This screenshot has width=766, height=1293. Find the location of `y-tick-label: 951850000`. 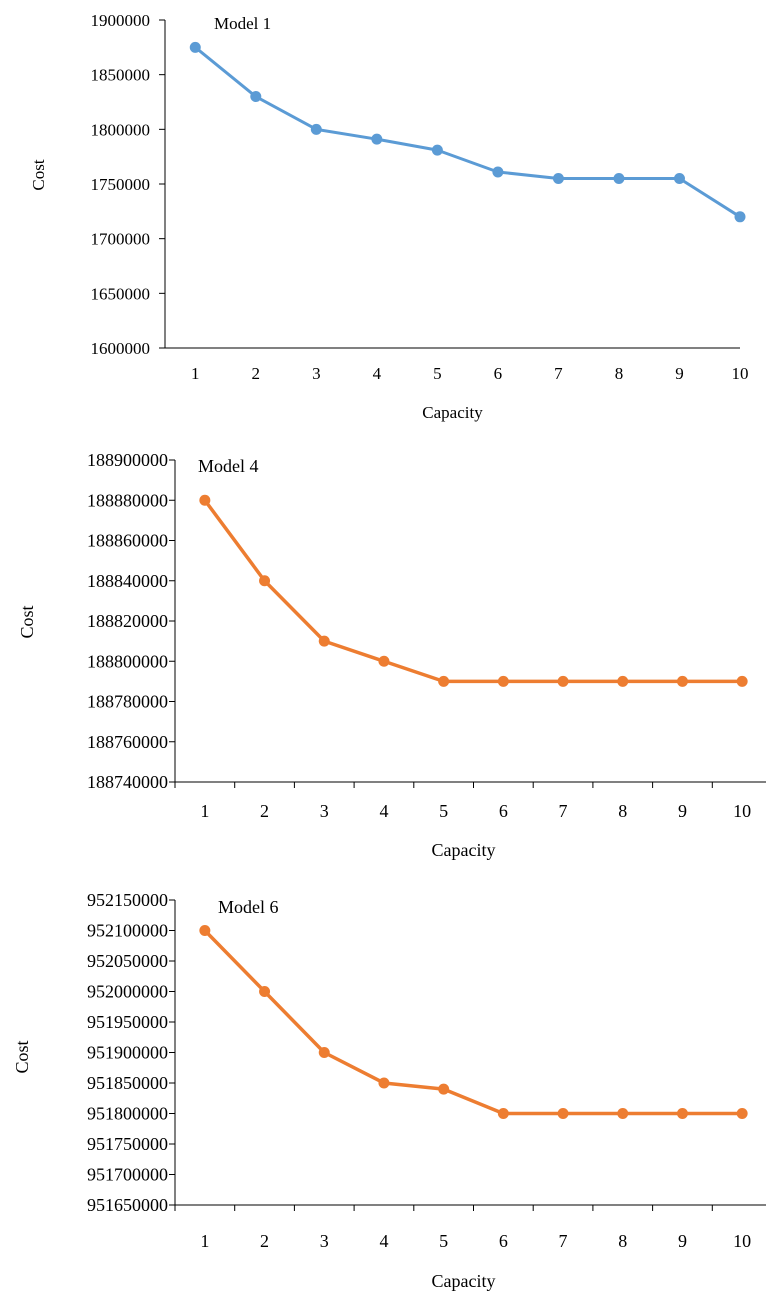

y-tick-label: 951850000 is located at coordinates (127, 1083).